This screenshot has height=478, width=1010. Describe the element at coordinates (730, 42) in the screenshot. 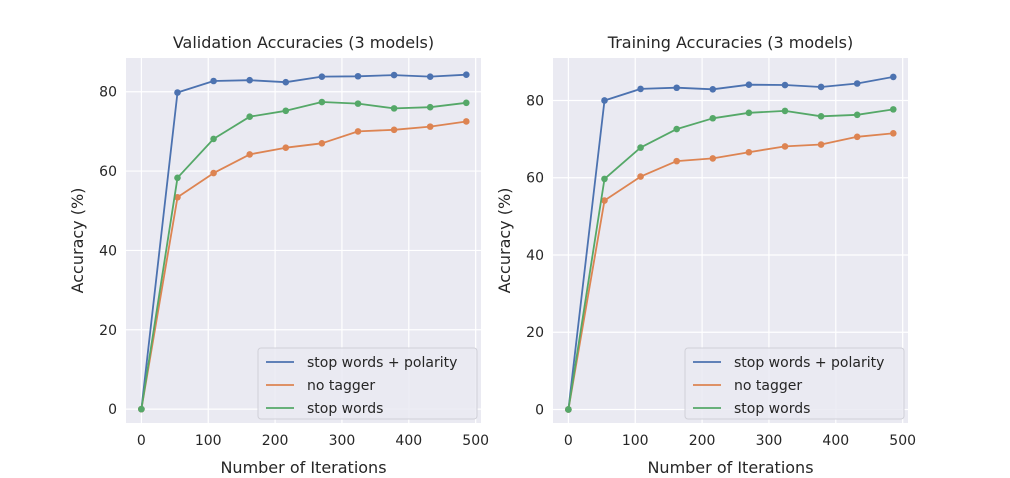

I see `chart-title: Training Accuracies (3 models)` at that location.